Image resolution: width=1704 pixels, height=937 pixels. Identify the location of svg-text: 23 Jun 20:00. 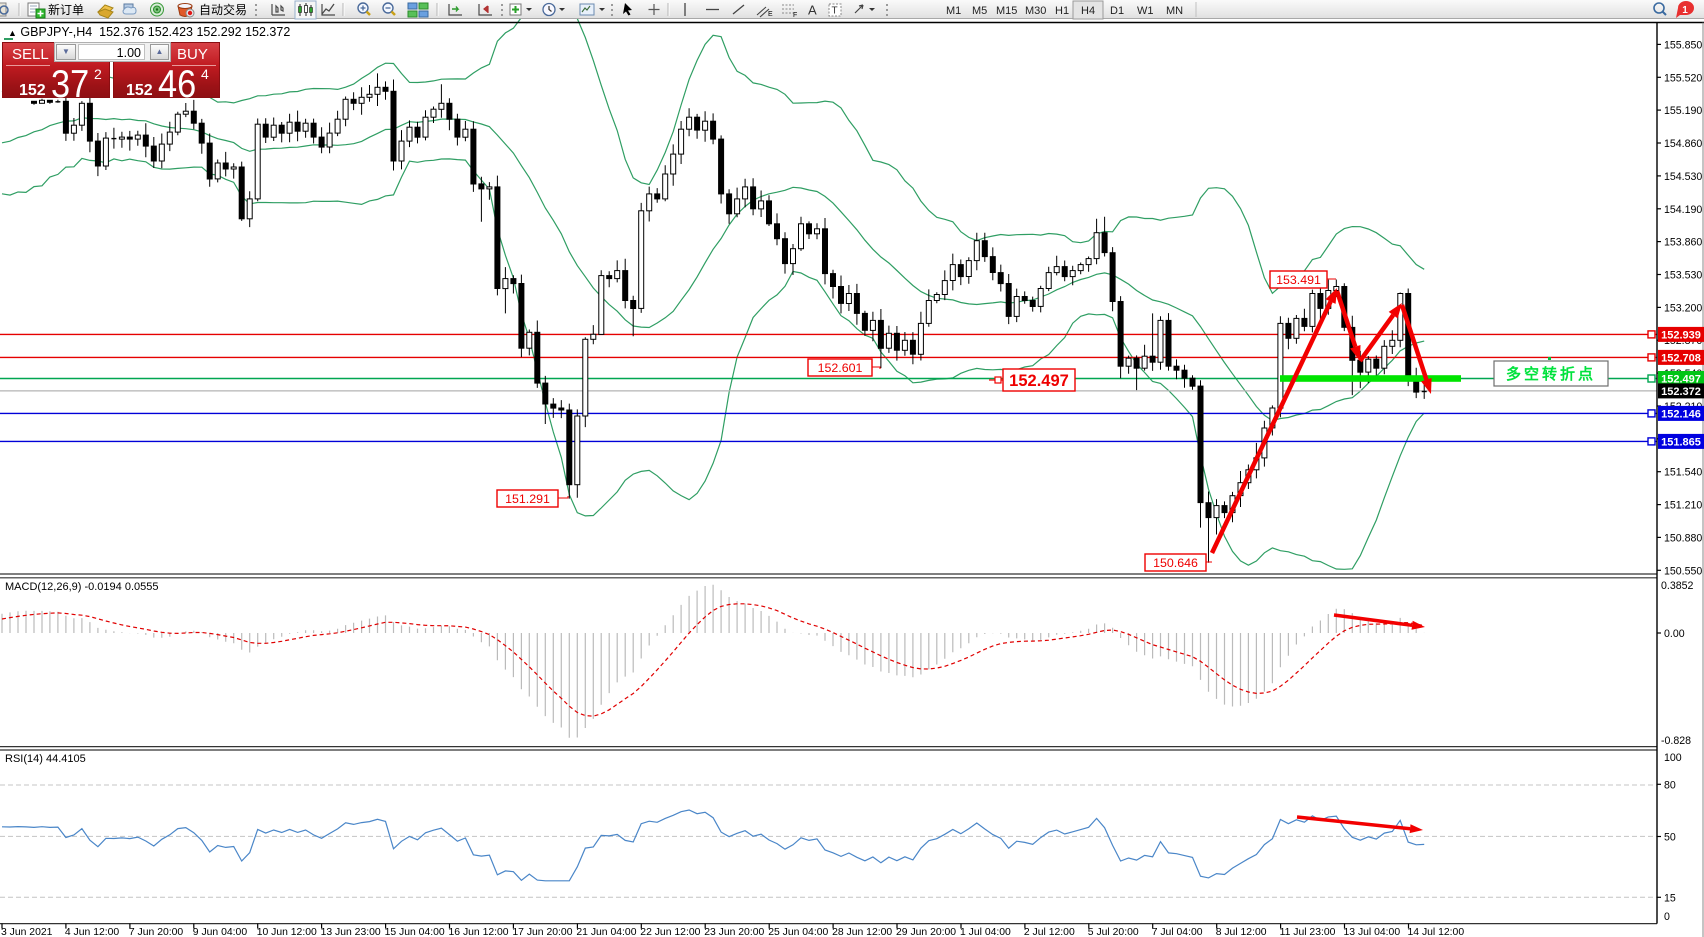
(734, 932).